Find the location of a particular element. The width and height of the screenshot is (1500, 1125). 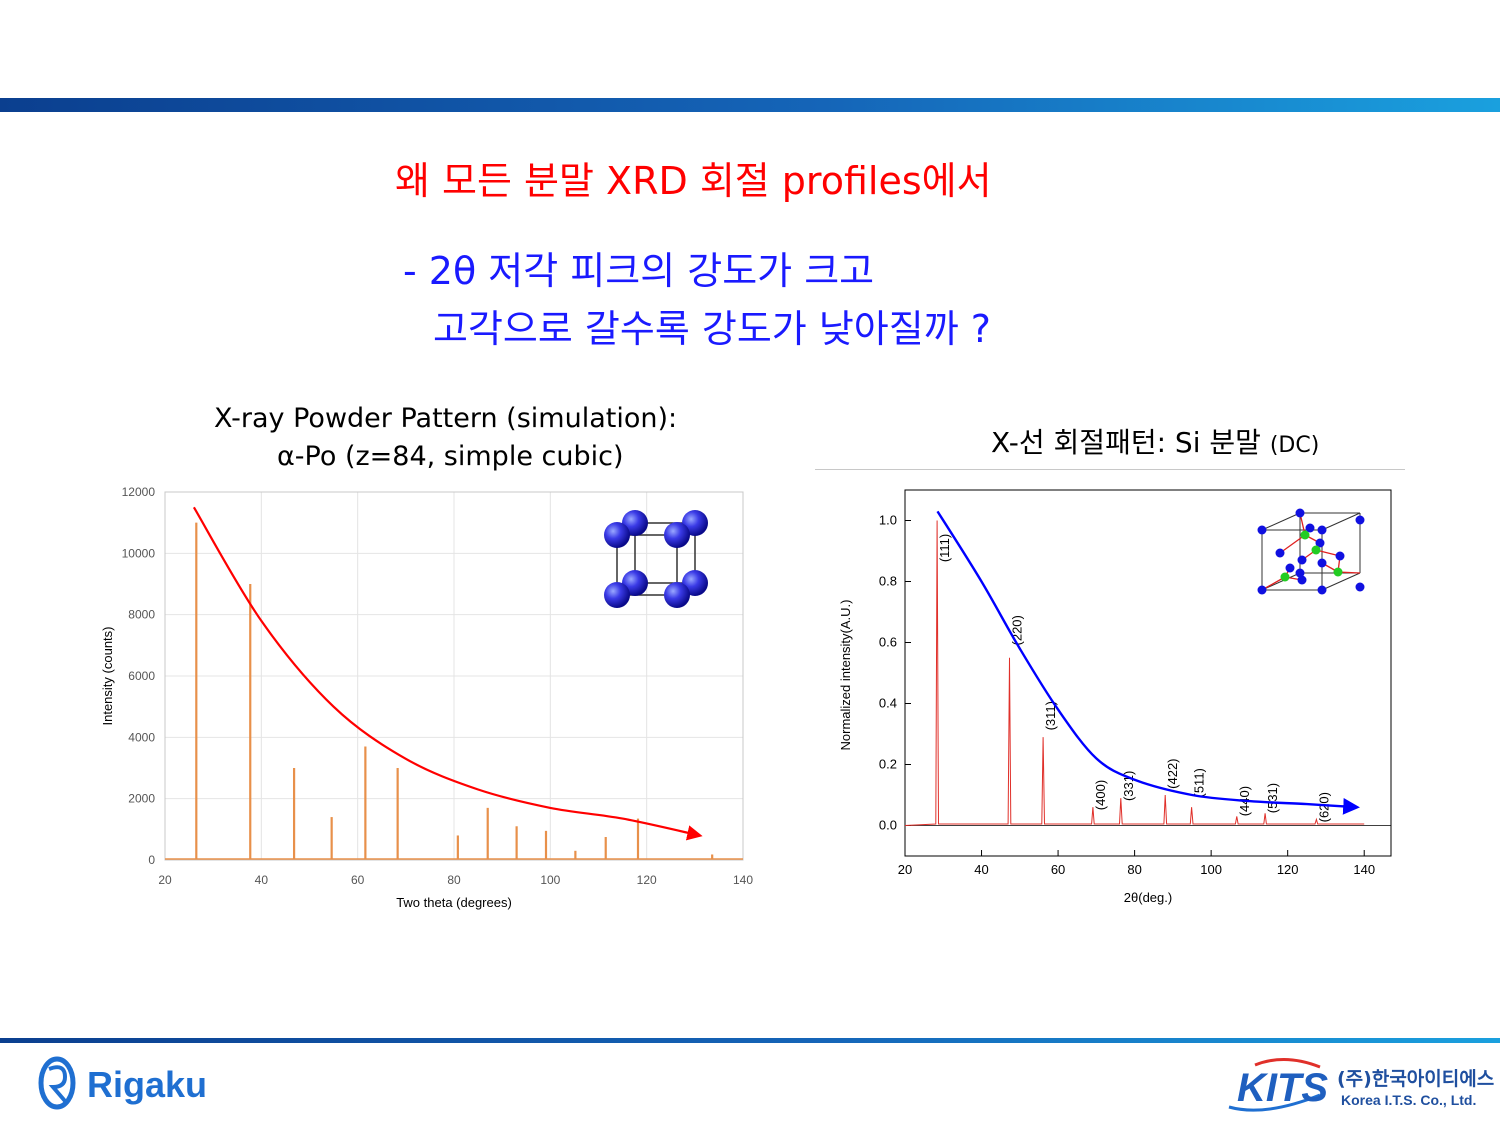

right-y-tick-label: 0.6 is located at coordinates (888, 642).